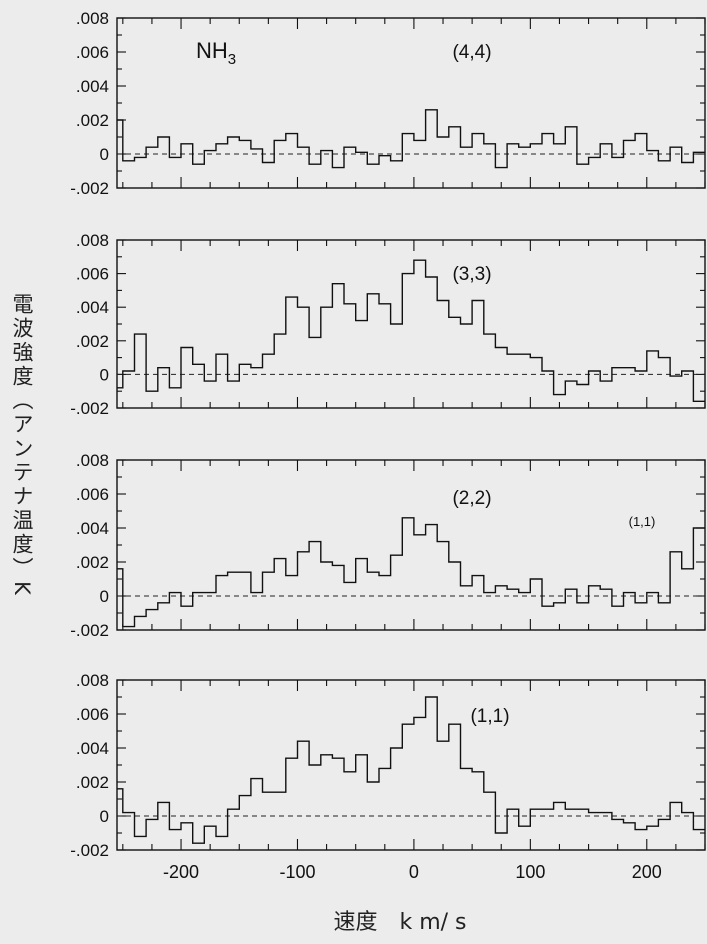  I want to click on x-axis-label: 速度 k m/ s, so click(400, 922).